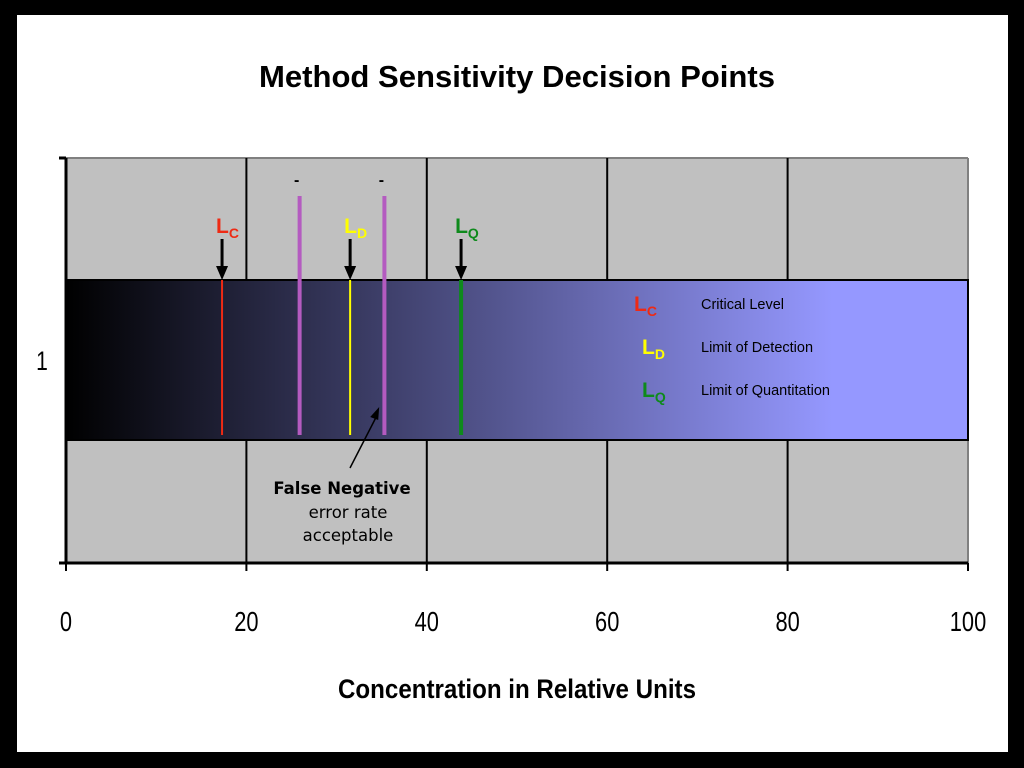  Describe the element at coordinates (340, 303) in the screenshot. I see `bound-lines: --` at that location.